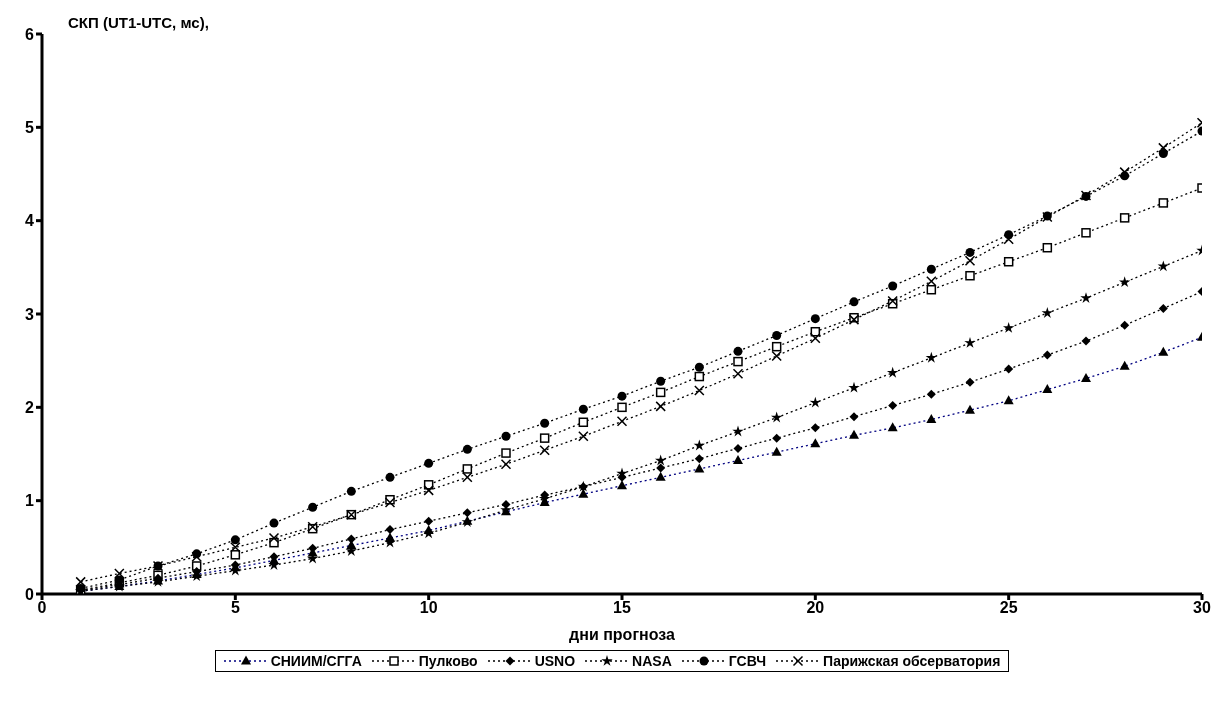 This screenshot has height=716, width=1224. What do you see at coordinates (1008, 608) in the screenshot?
I see `x-tick-label: 25` at bounding box center [1008, 608].